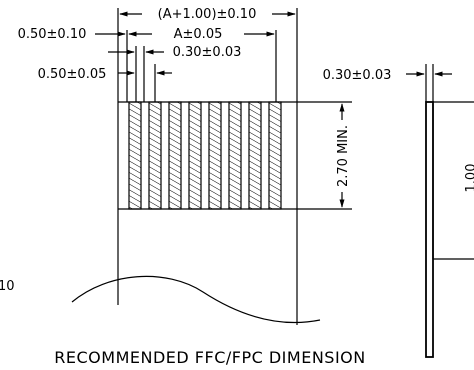 The width and height of the screenshot is (474, 370). What do you see at coordinates (205, 155) in the screenshot?
I see `contact-fingers` at bounding box center [205, 155].